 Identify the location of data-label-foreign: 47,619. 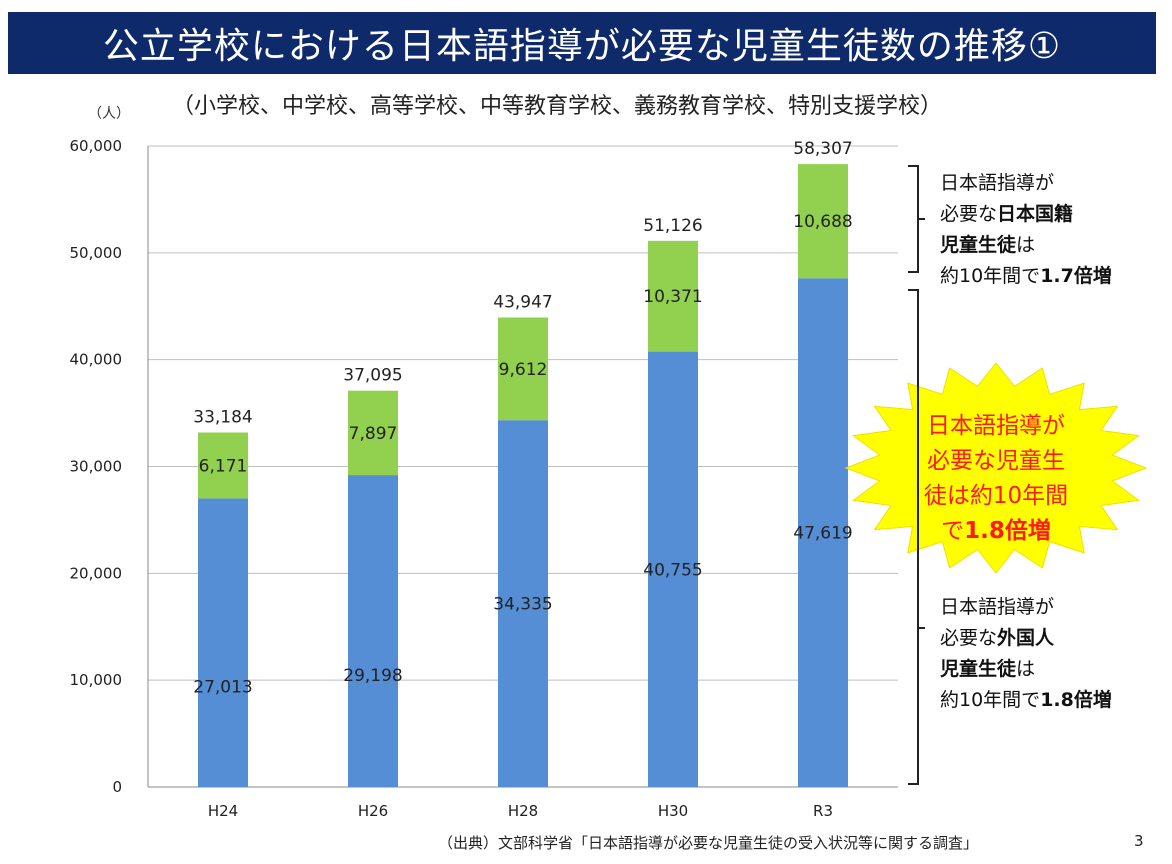
(822, 534).